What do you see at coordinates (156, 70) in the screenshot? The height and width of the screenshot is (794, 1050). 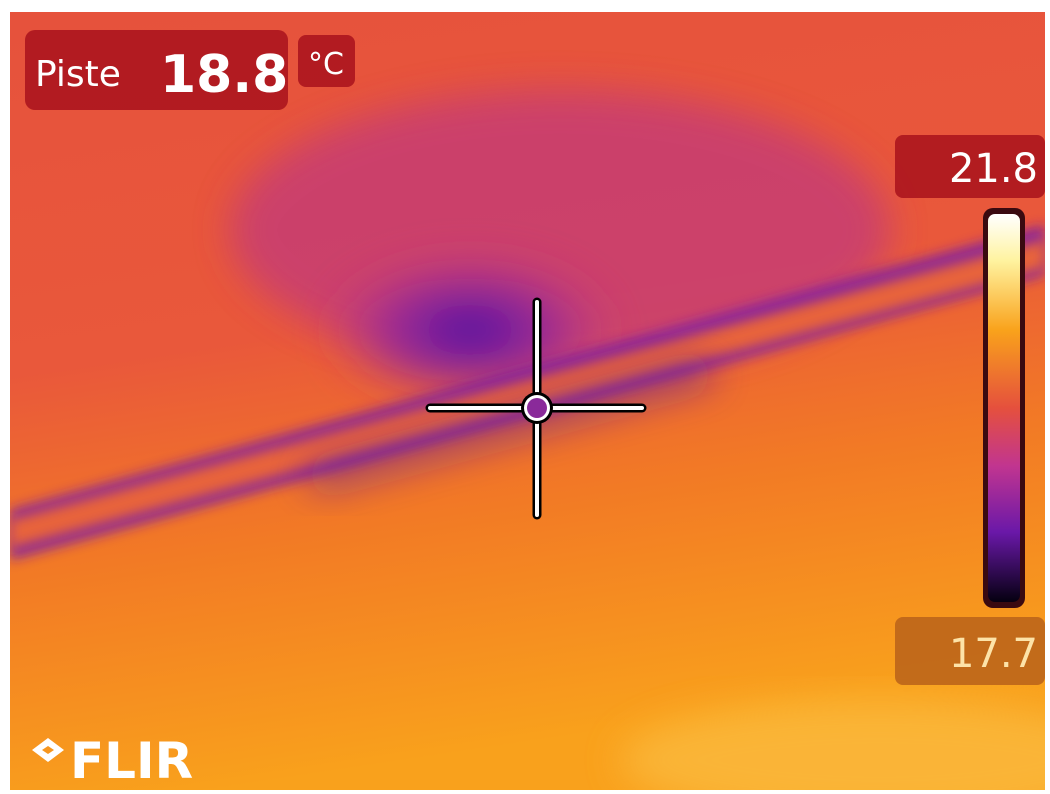 I see `spot-box` at bounding box center [156, 70].